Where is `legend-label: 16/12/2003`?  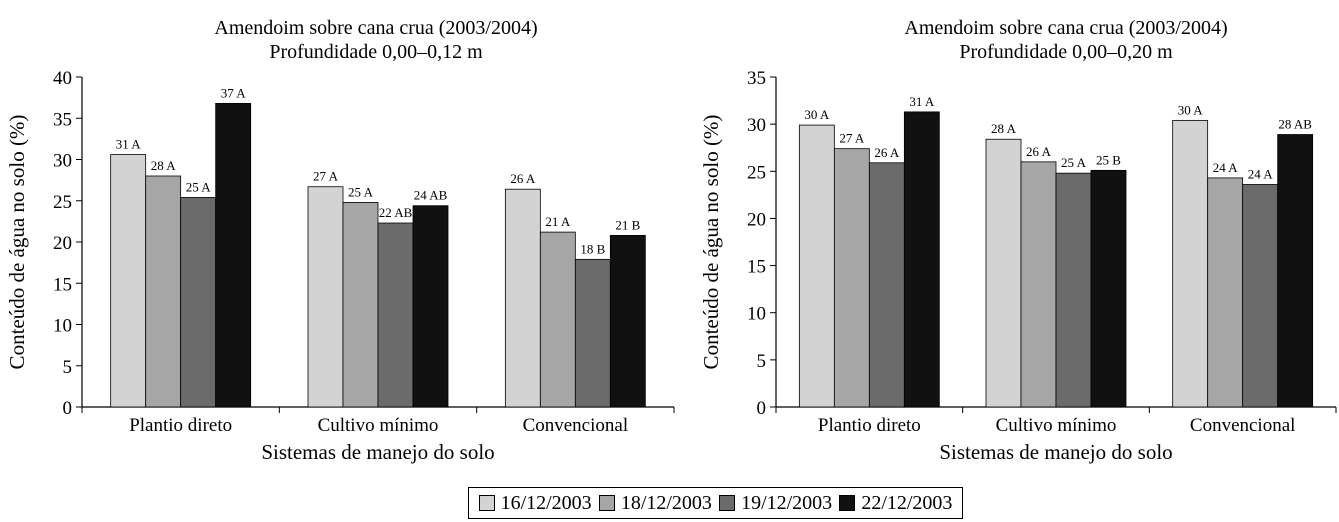
legend-label: 16/12/2003 is located at coordinates (546, 502).